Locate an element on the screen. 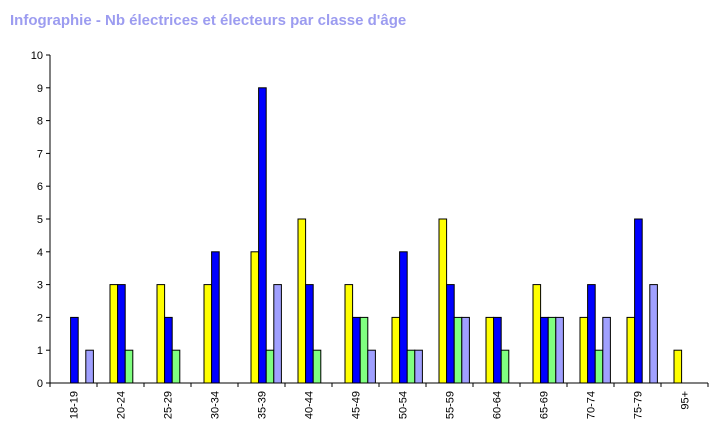  y-tick-label: 8 is located at coordinates (40, 122).